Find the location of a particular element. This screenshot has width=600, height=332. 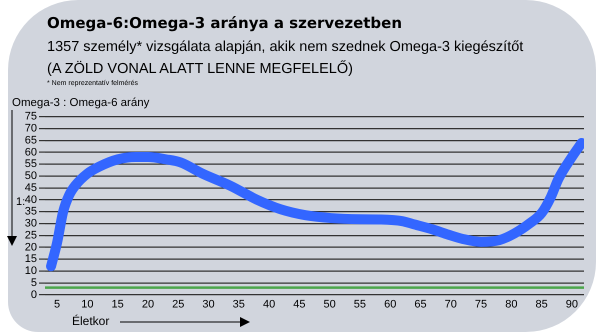

x-tick-label: 20 is located at coordinates (148, 304).